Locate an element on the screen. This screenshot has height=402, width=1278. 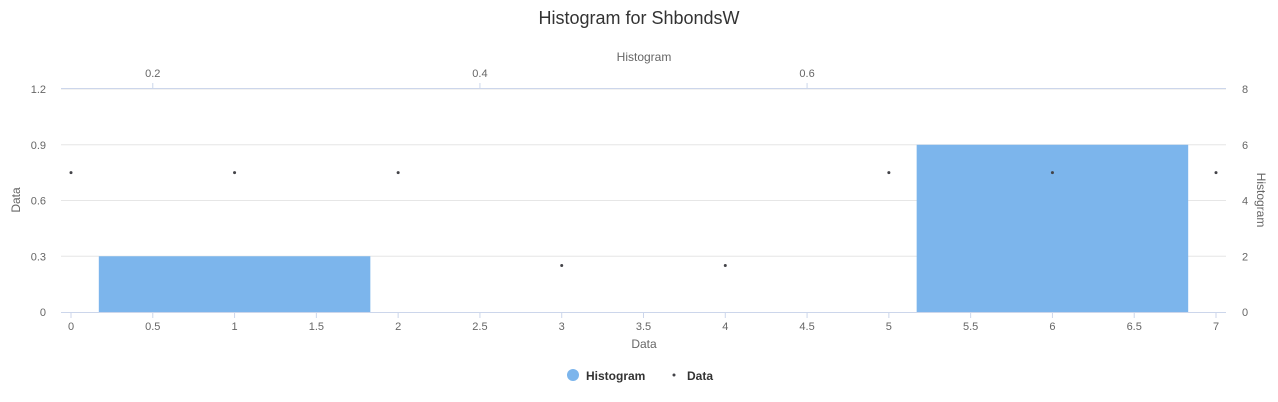
y2-tick-label: 0 is located at coordinates (1245, 313).